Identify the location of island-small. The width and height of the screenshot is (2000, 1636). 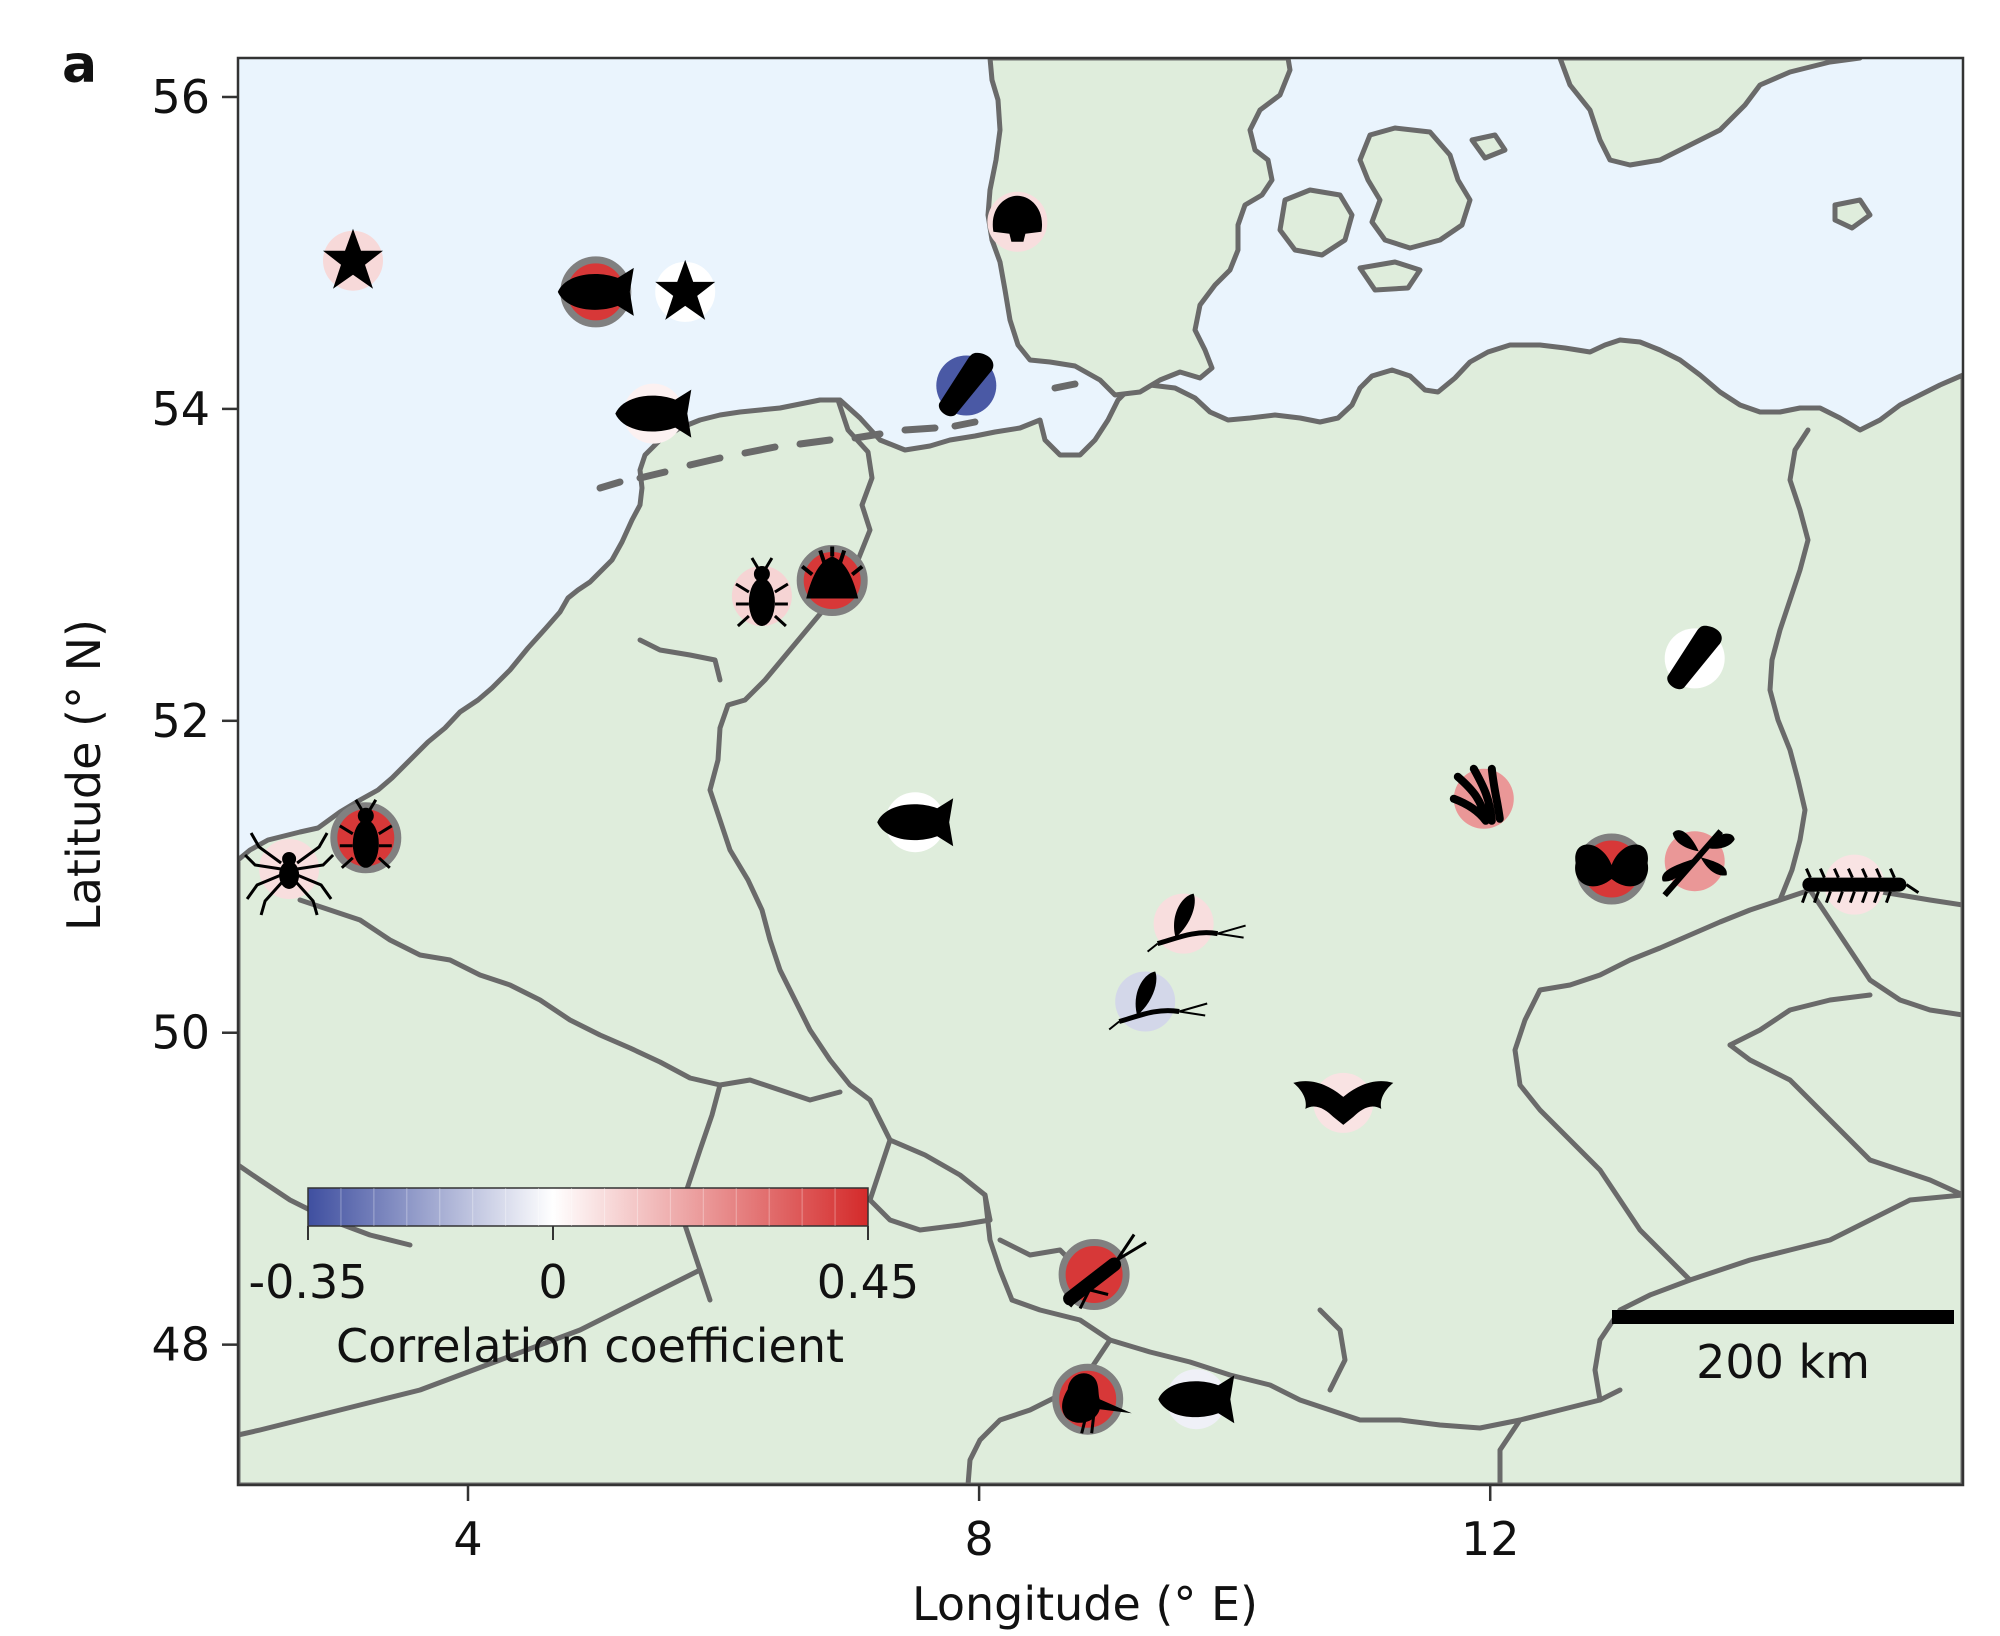
(1488, 146).